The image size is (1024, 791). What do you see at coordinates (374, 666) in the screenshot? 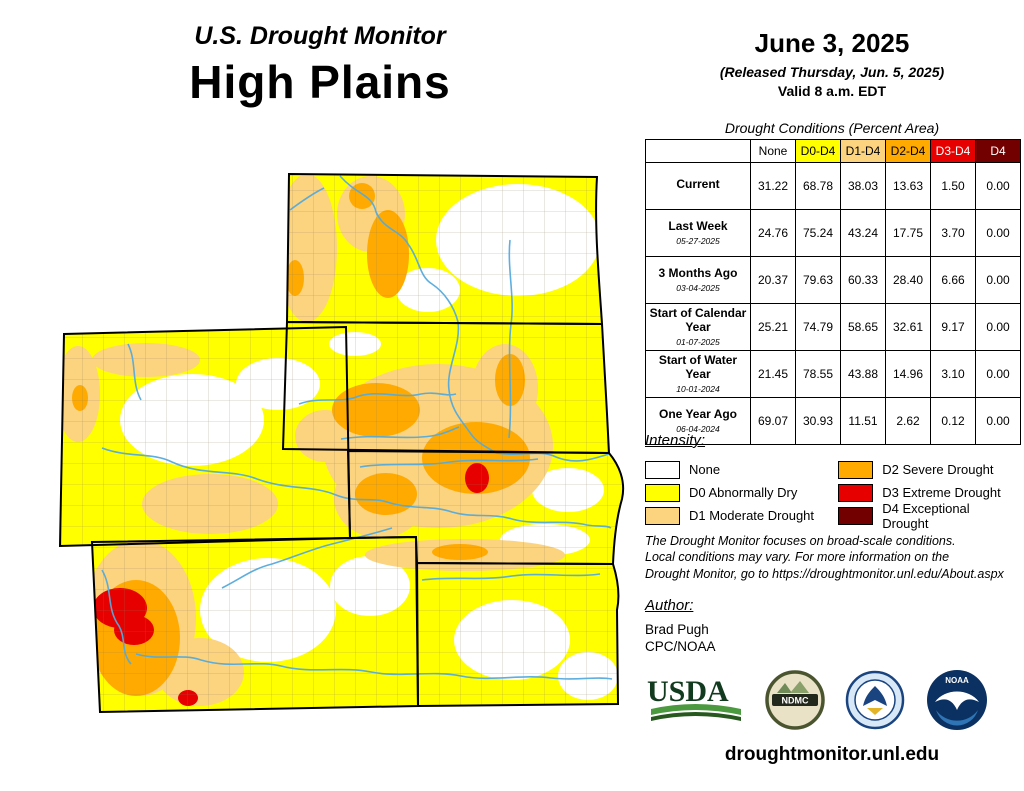
I see `arkansas-river` at bounding box center [374, 666].